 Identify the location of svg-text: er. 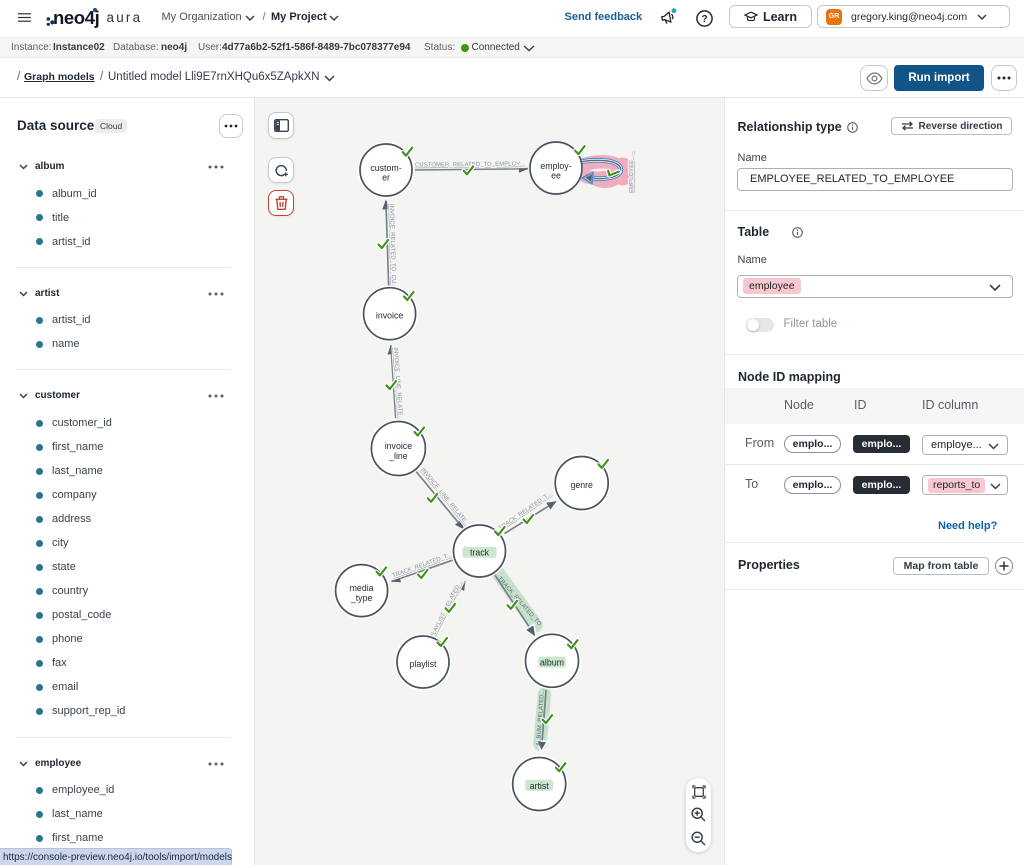
(386, 178).